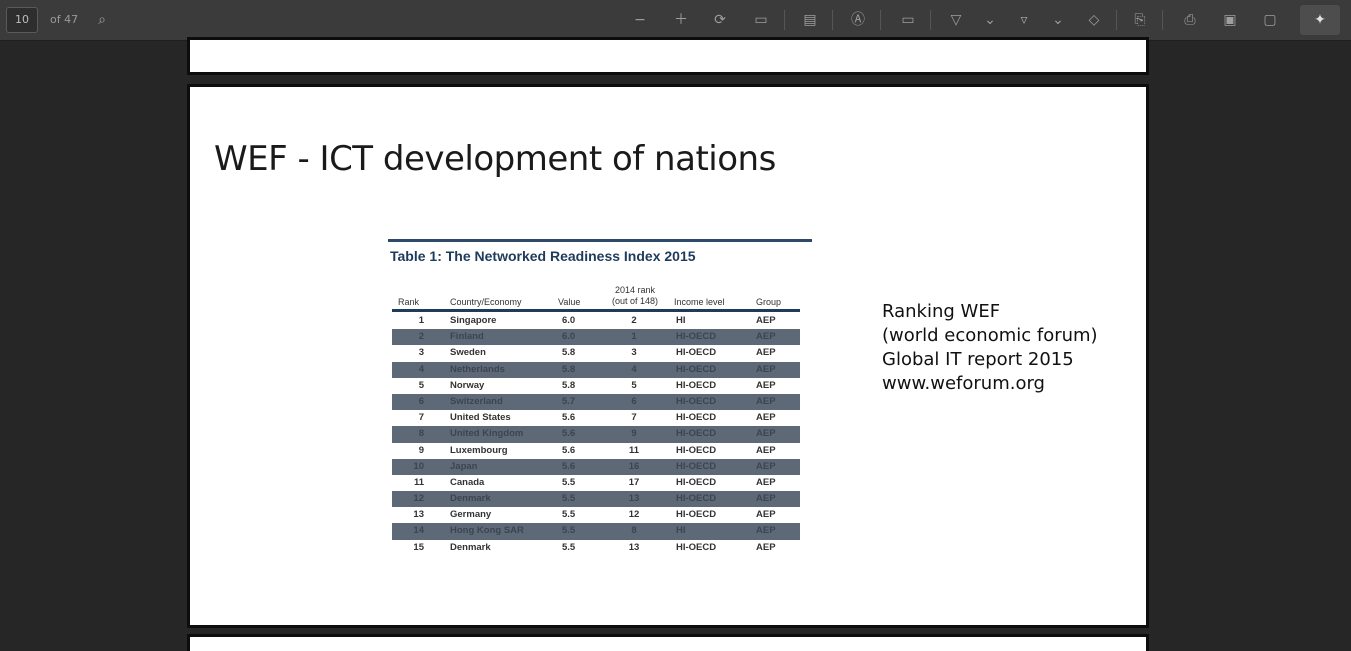 This screenshot has height=651, width=1351. Describe the element at coordinates (476, 401) in the screenshot. I see `cell-country: Switzerland` at that location.